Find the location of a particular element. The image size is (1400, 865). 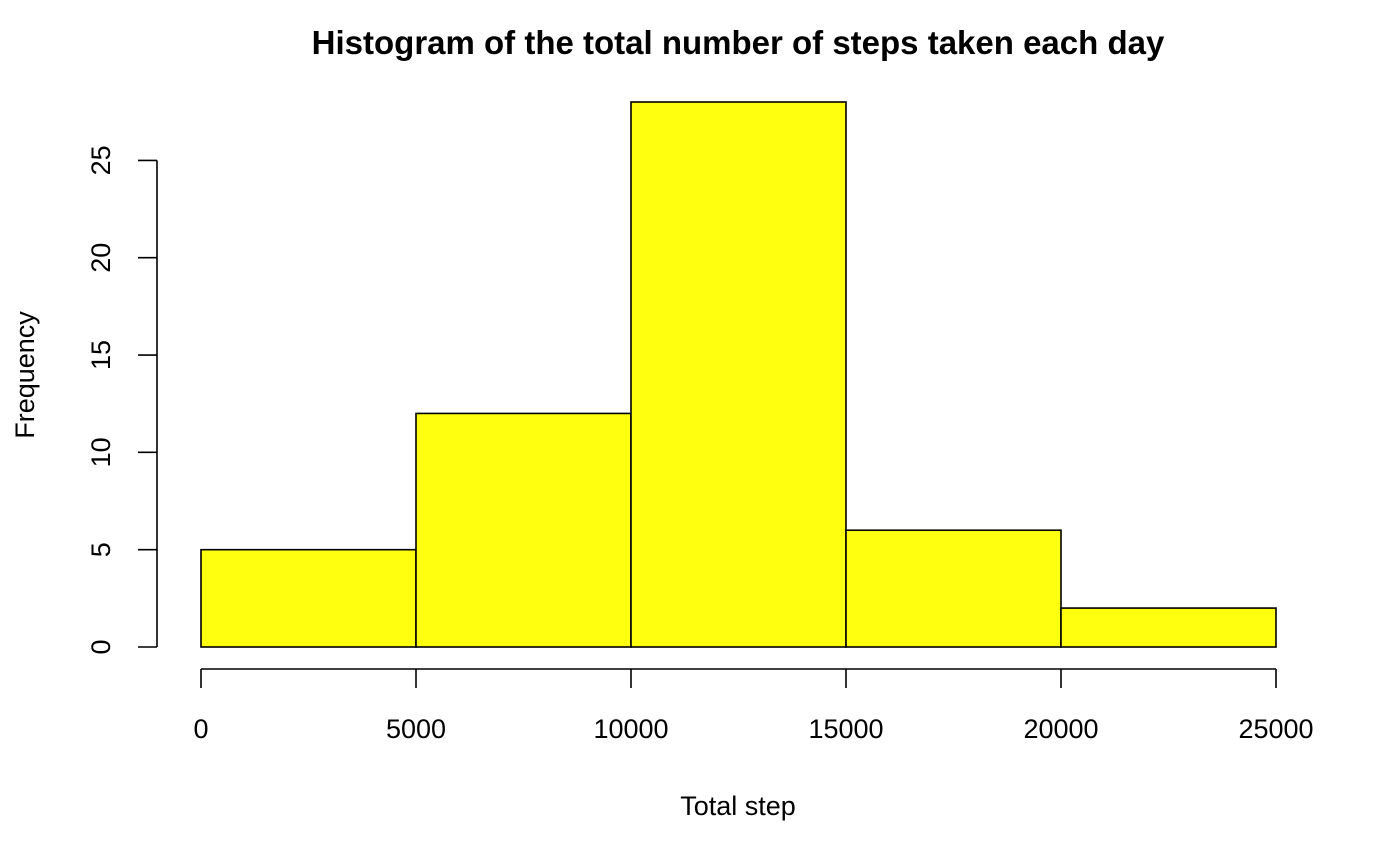

y-tick-label: 10 is located at coordinates (101, 452).